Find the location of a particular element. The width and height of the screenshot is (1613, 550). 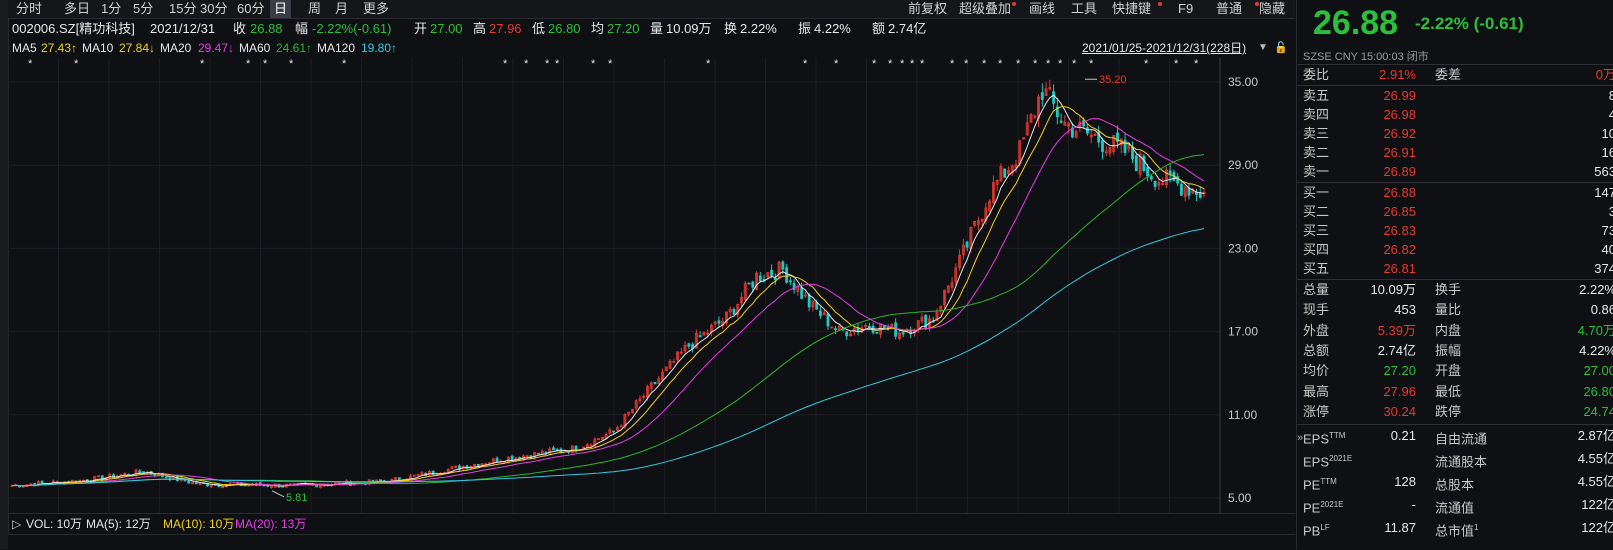

fund-value: - is located at coordinates (1413, 504).